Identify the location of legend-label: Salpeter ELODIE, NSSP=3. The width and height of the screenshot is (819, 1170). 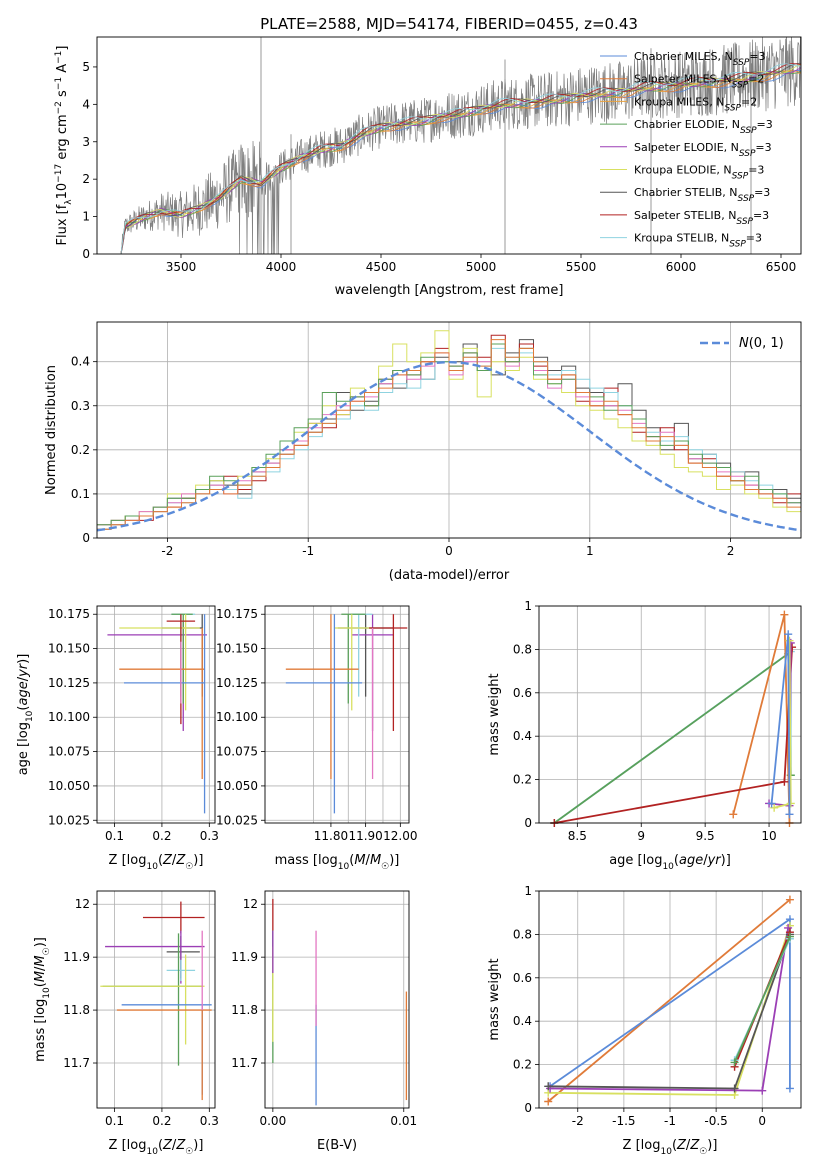
(703, 150).